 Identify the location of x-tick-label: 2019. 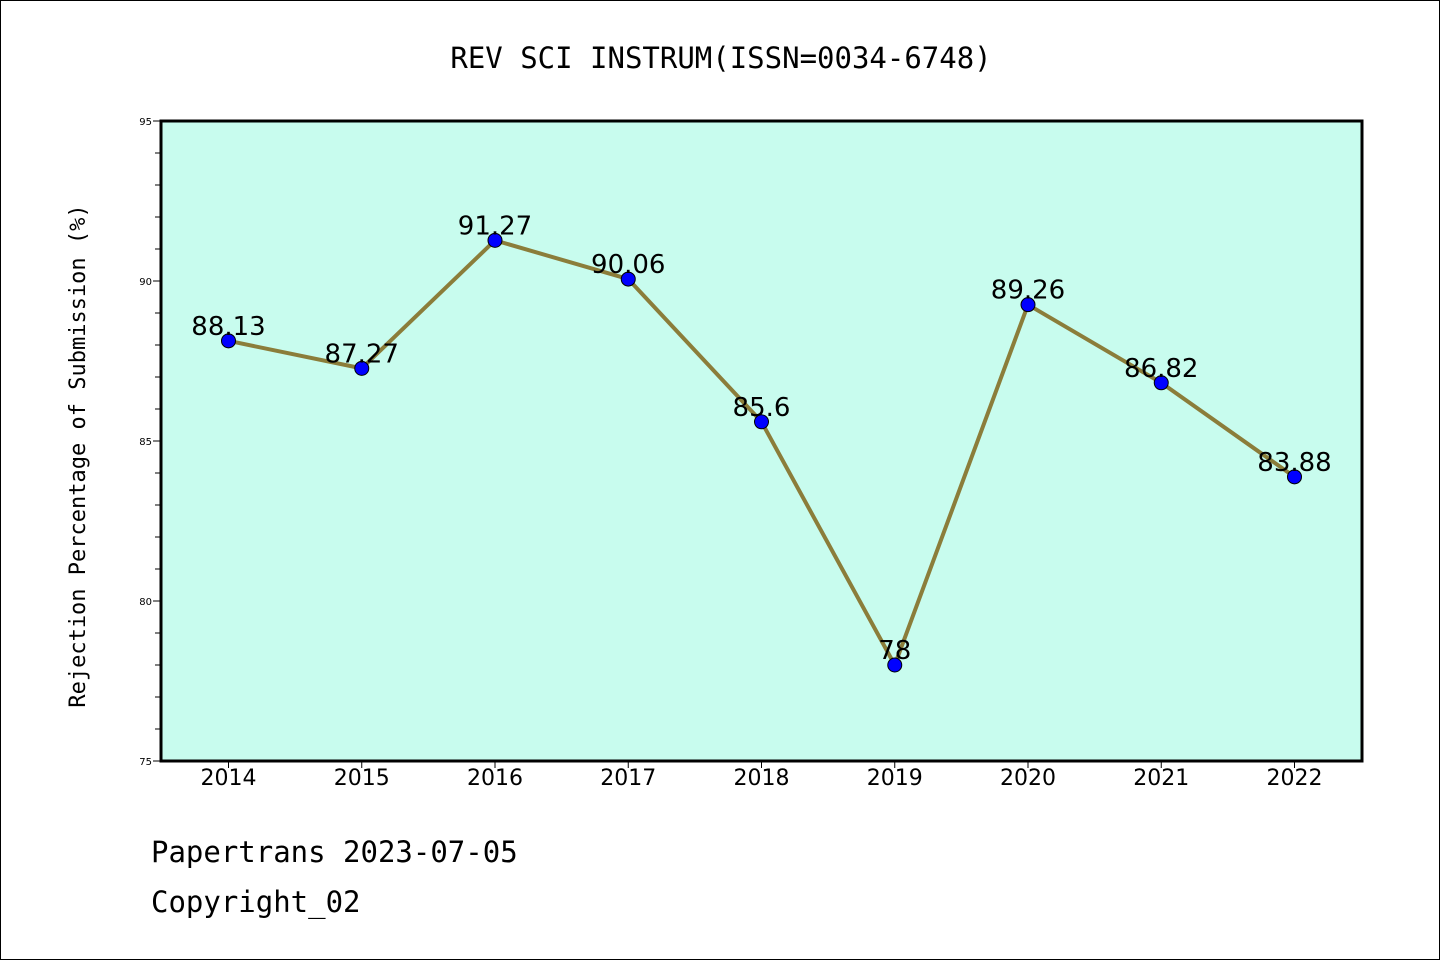
(895, 778).